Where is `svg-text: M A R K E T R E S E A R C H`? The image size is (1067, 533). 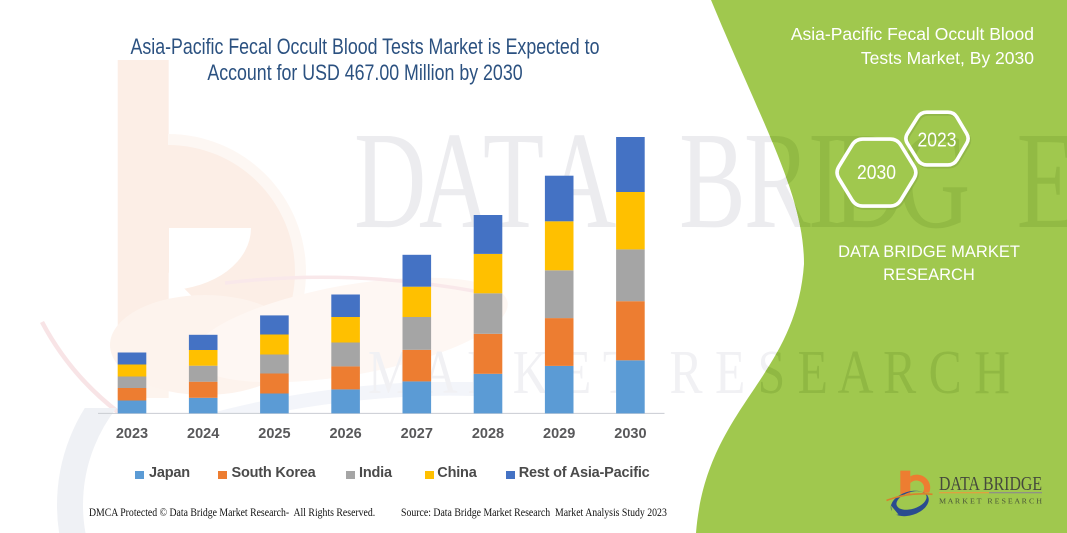
svg-text: M A R K E T R E S E A R C H is located at coordinates (990, 502).